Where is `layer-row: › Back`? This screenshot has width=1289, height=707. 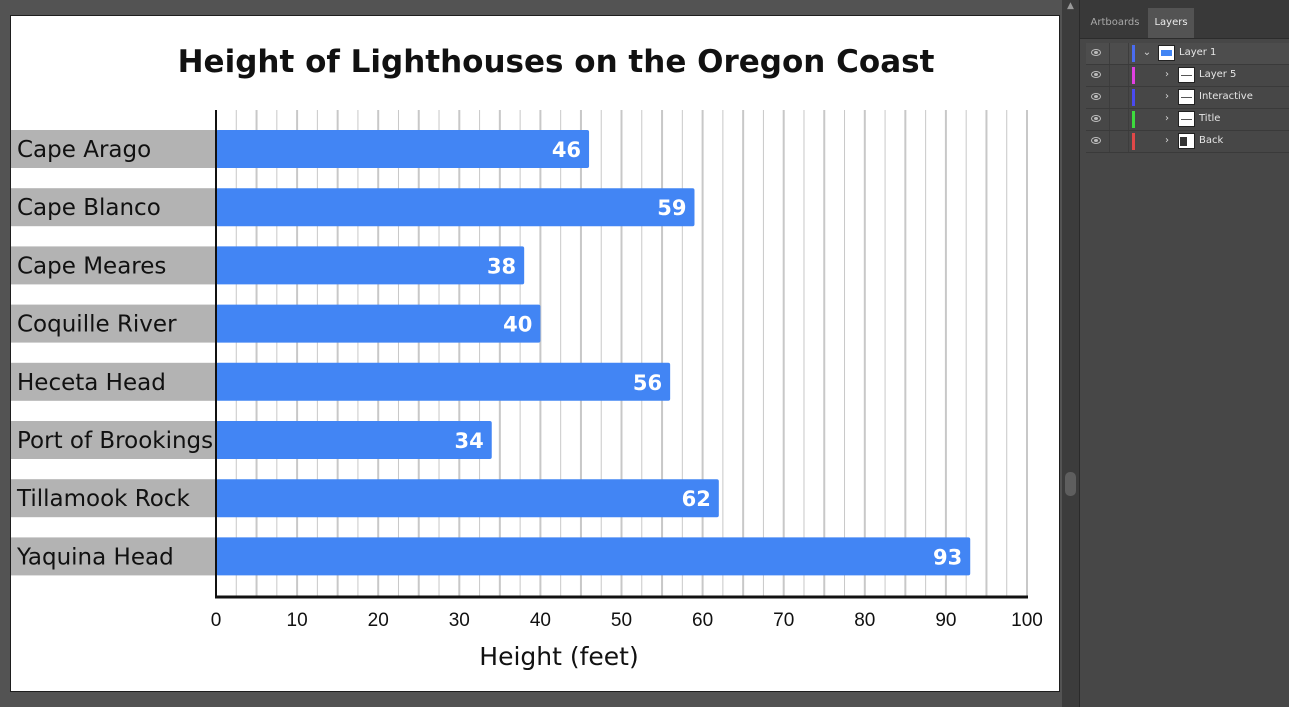 layer-row: › Back is located at coordinates (1187, 142).